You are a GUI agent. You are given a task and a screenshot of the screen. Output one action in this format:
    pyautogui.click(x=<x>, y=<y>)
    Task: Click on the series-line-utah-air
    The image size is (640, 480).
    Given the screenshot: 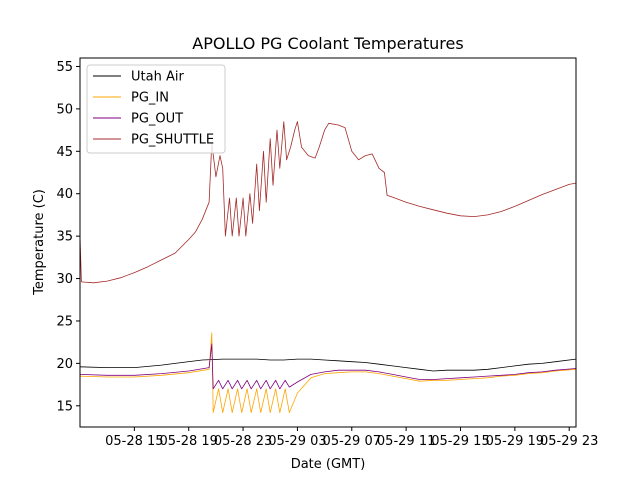 What is the action you would take?
    pyautogui.click(x=328, y=365)
    